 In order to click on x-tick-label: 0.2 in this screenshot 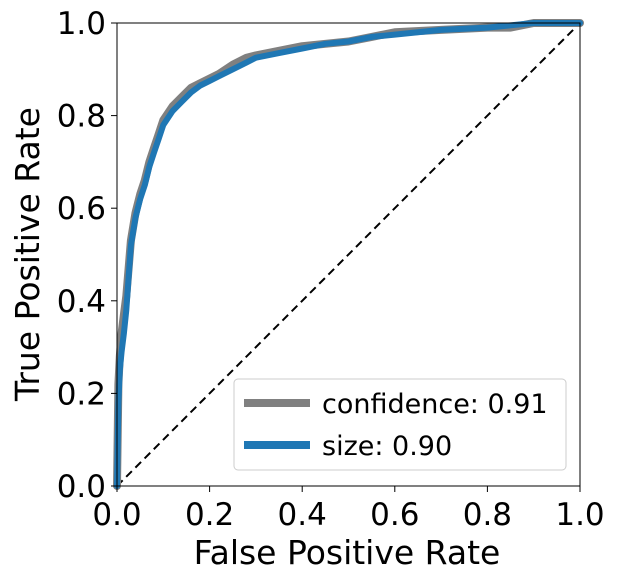, I will do `click(209, 515)`.